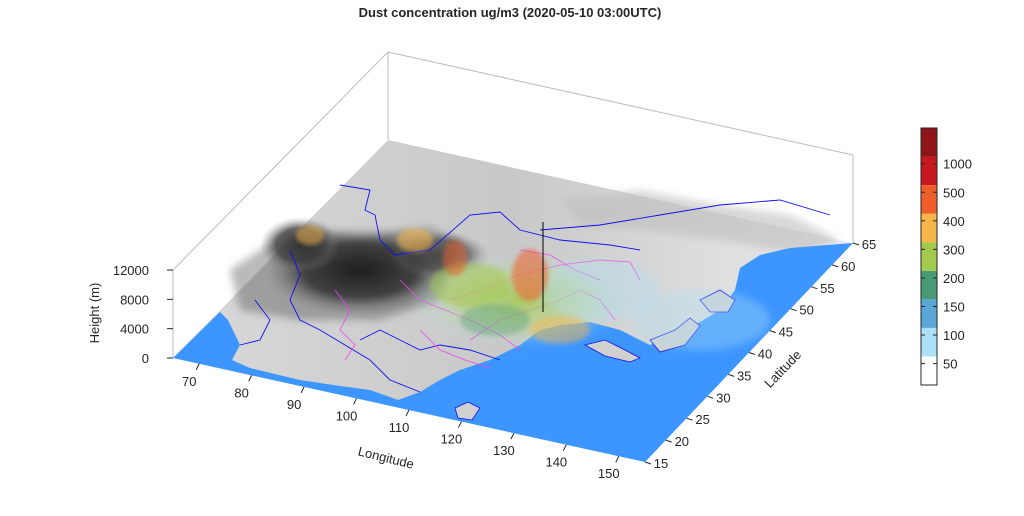 The height and width of the screenshot is (516, 1024). What do you see at coordinates (241, 392) in the screenshot?
I see `x-tick-label: 80` at bounding box center [241, 392].